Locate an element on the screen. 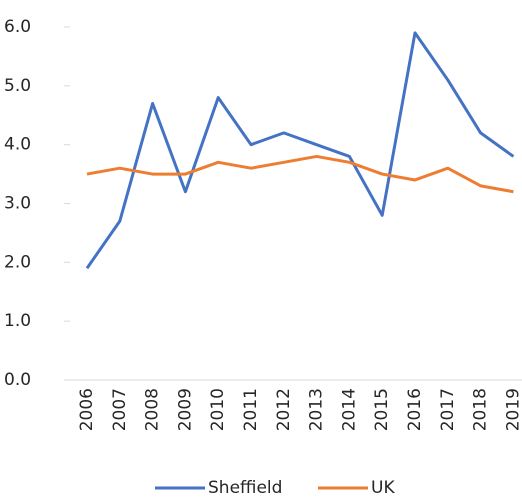  x-tick-label: 2009 is located at coordinates (185, 409).